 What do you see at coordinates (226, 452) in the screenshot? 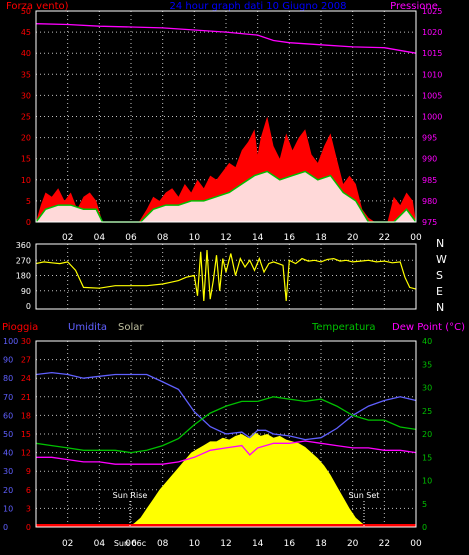
I see `dewpoint-line` at bounding box center [226, 452].